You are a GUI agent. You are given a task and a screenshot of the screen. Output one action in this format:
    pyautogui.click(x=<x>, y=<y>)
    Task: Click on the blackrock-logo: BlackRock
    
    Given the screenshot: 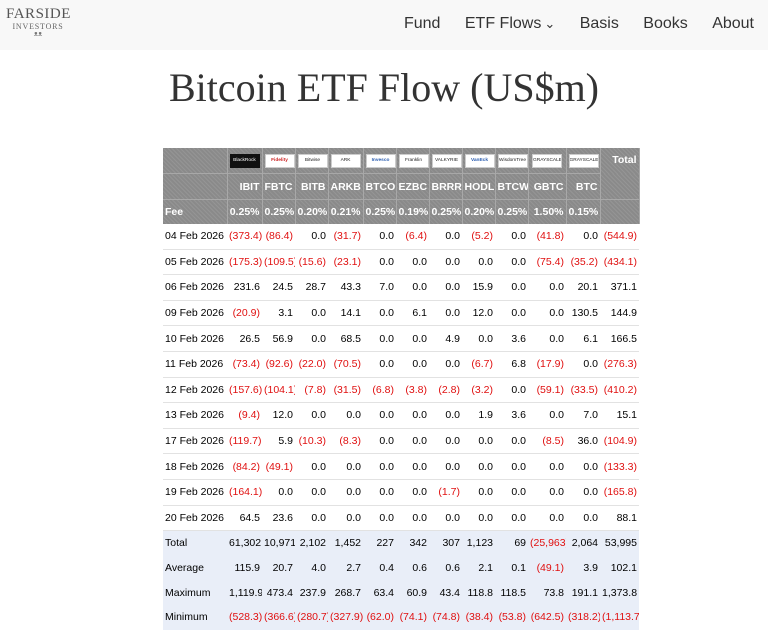 What is the action you would take?
    pyautogui.click(x=244, y=160)
    